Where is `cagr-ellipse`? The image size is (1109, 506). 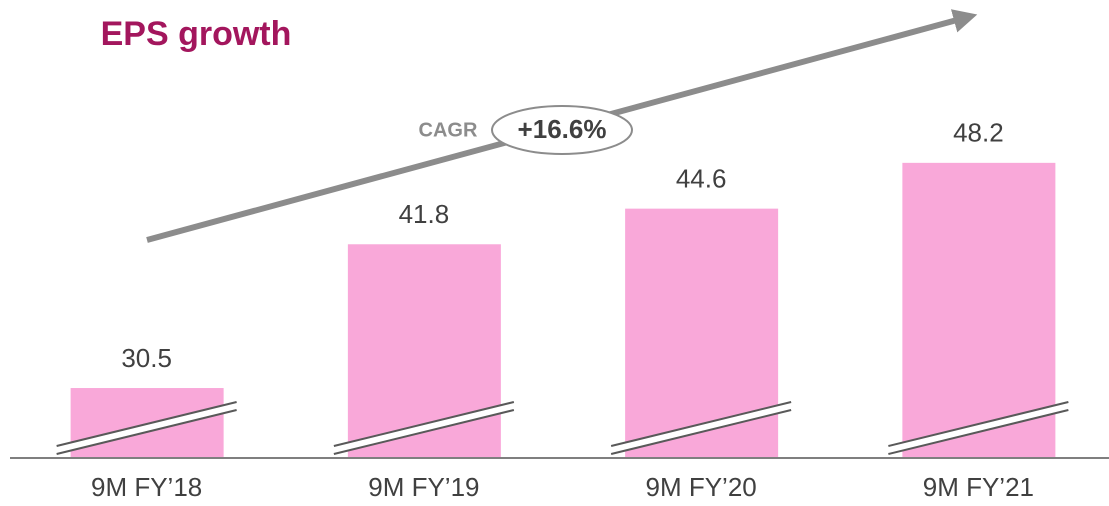
cagr-ellipse is located at coordinates (562, 130).